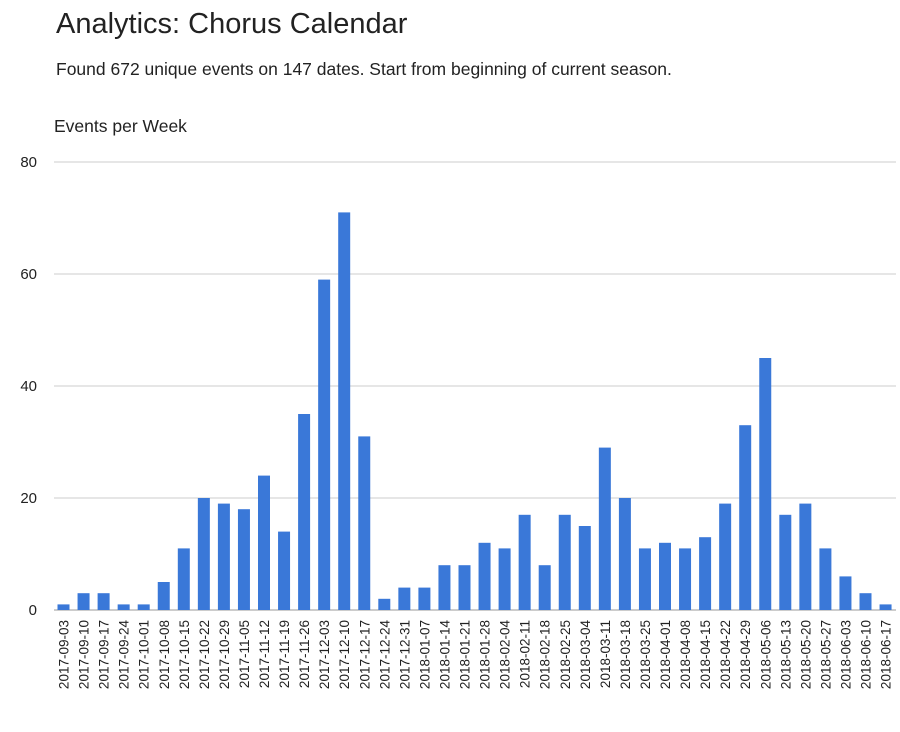 This screenshot has width=900, height=732. Describe the element at coordinates (204, 654) in the screenshot. I see `x-tick-label: 2017-10-22` at that location.